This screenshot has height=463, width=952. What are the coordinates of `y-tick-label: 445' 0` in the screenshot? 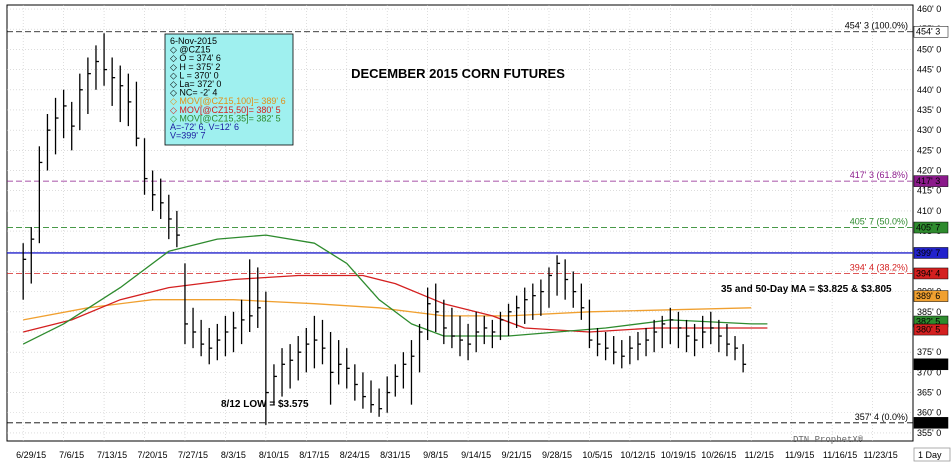 It's located at (929, 70).